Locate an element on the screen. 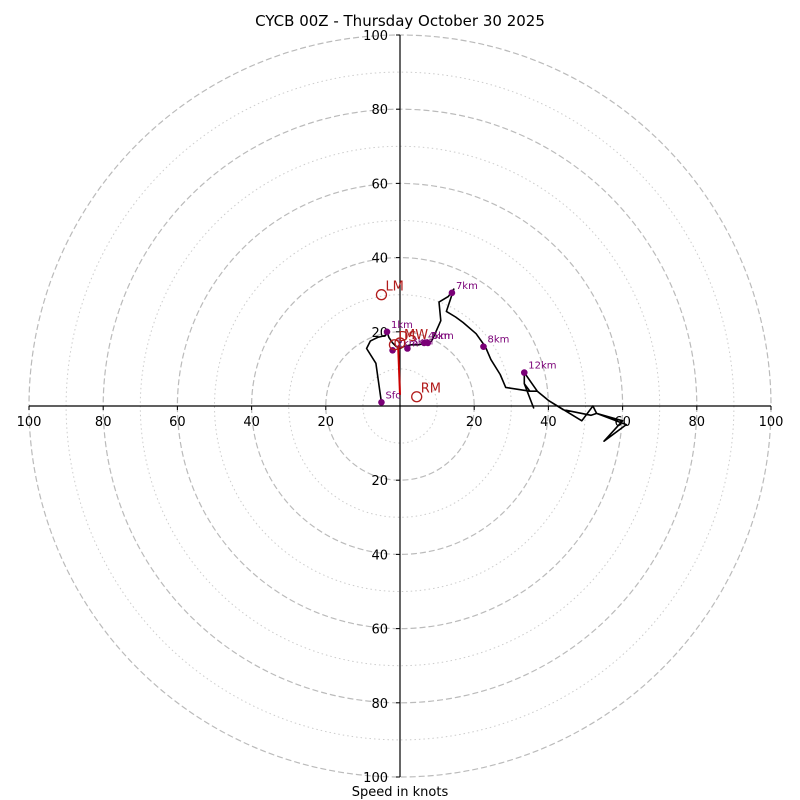 This screenshot has height=800, width=800. height-marker-3km is located at coordinates (407, 348).